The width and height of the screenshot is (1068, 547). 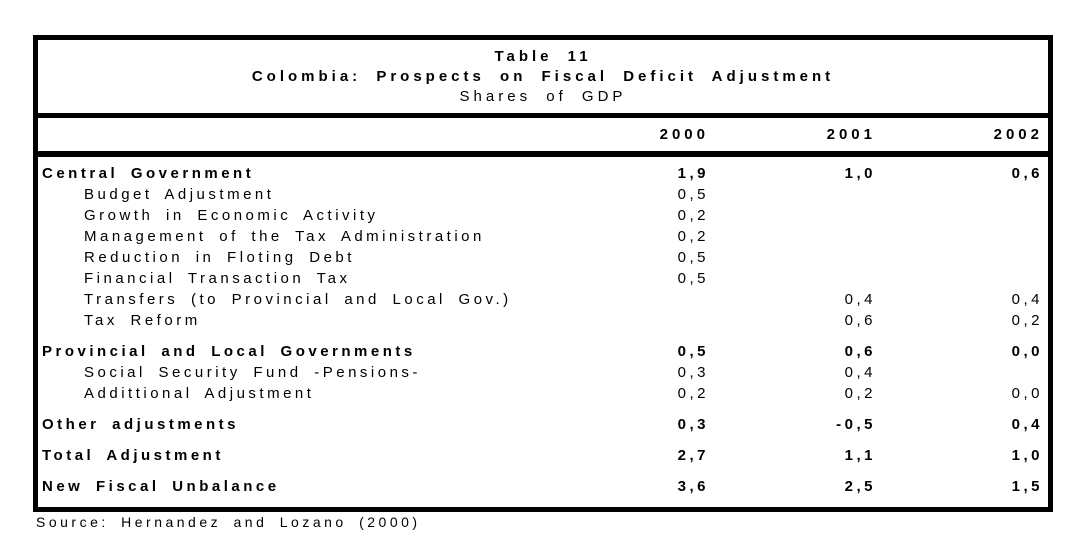 I want to click on value-cell-2001: 1,1, so click(x=860, y=455).